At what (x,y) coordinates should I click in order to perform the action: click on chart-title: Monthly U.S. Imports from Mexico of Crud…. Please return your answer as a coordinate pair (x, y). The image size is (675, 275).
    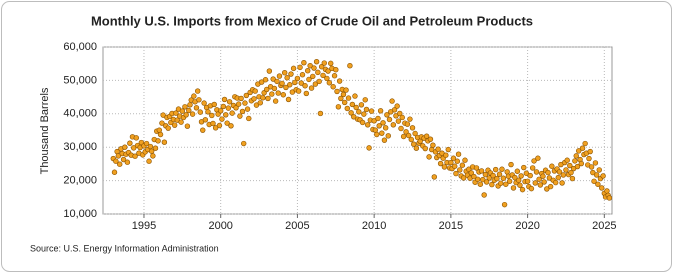
    Looking at the image, I should click on (312, 20).